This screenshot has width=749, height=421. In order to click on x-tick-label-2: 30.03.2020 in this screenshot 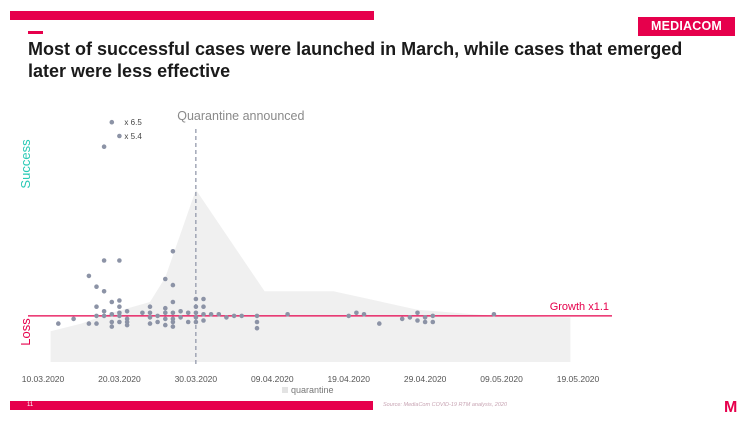, I will do `click(196, 379)`.